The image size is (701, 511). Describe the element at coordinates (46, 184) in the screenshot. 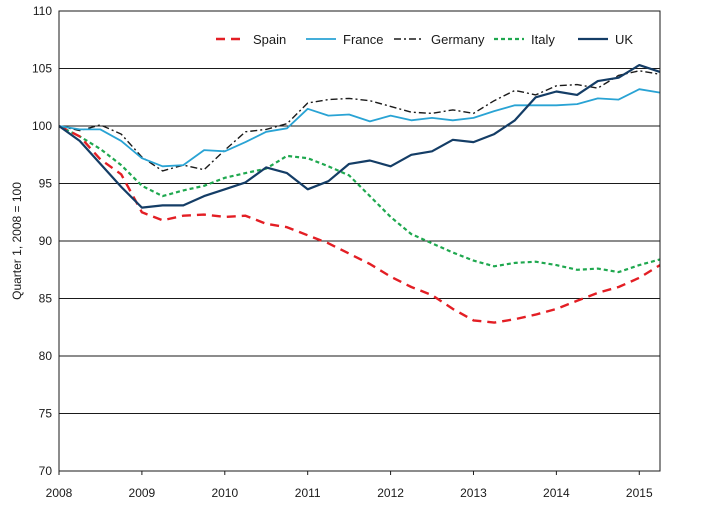

I see `y-tick-label: 95` at that location.